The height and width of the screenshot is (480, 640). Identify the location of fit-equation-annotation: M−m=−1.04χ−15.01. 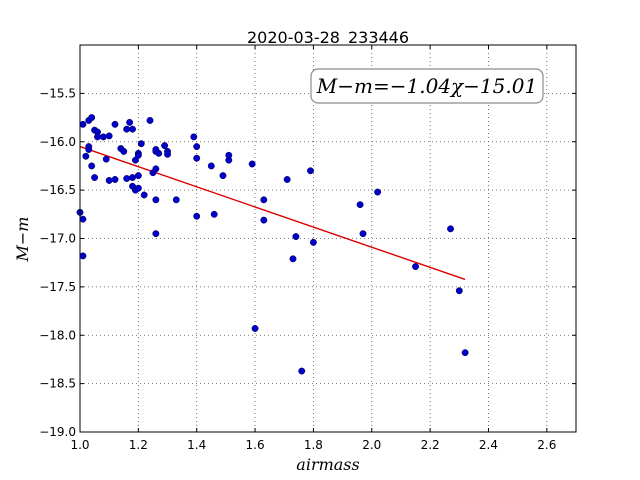
(426, 86).